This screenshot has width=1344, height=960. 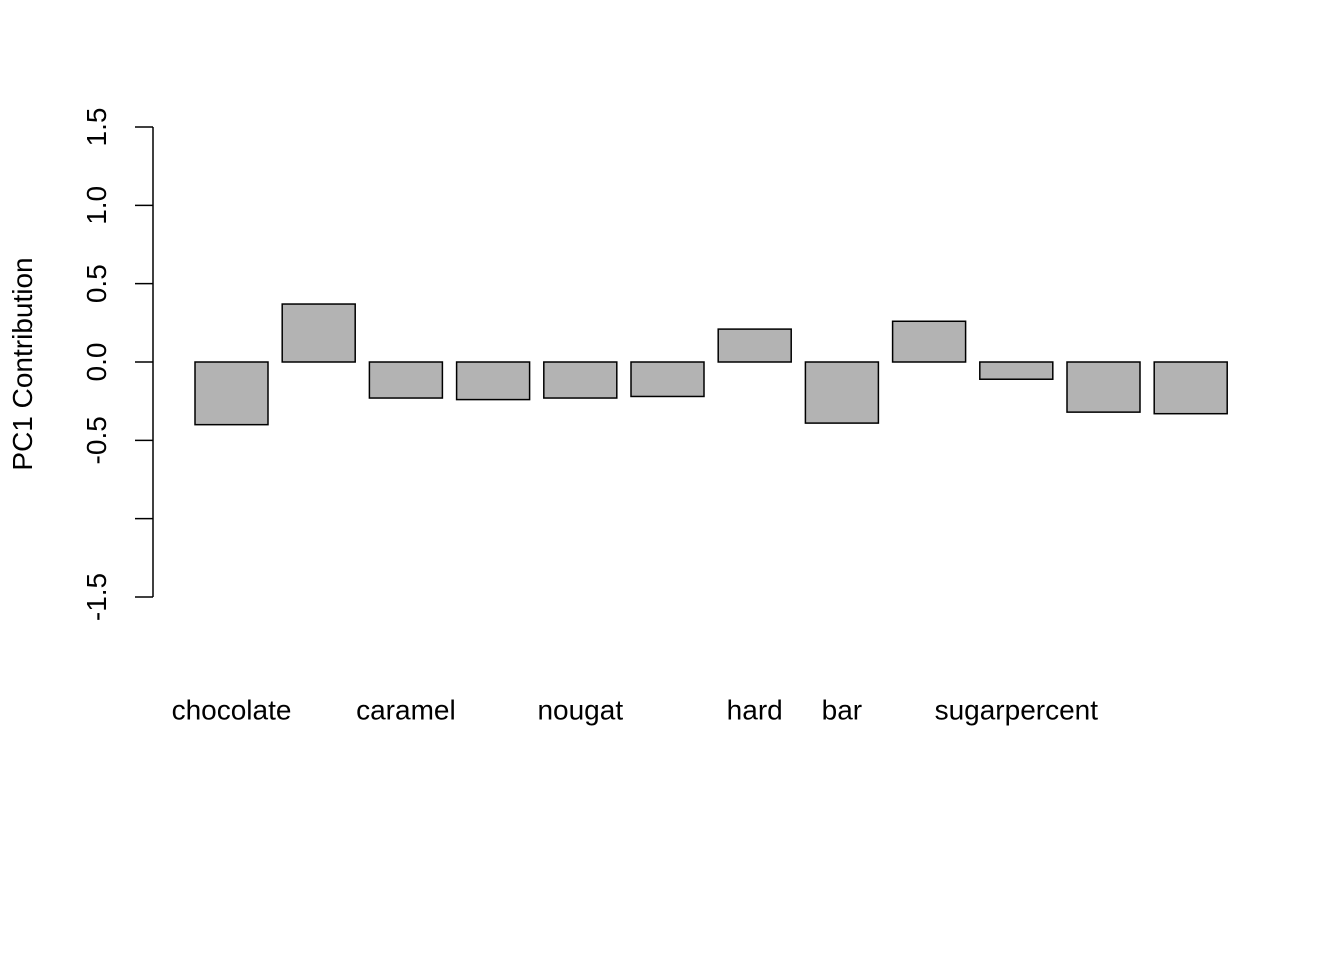 What do you see at coordinates (22, 363) in the screenshot?
I see `y-axis-title: PC1 Contribution` at bounding box center [22, 363].